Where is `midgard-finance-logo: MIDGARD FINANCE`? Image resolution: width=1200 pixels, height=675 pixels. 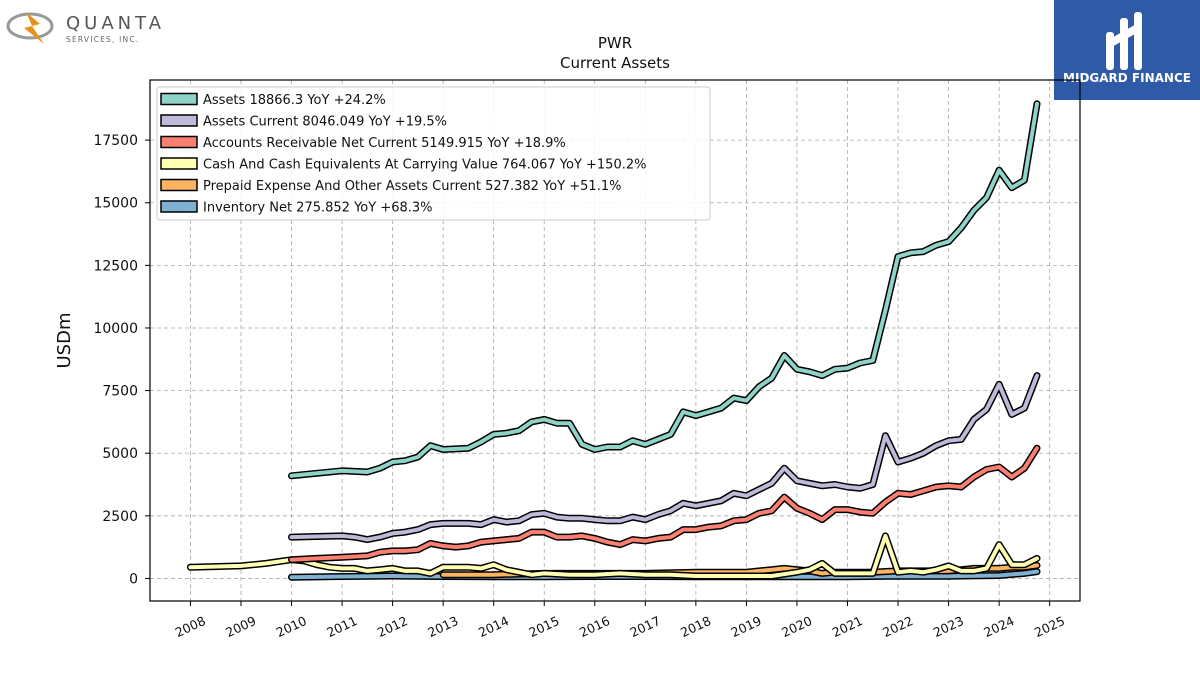 midgard-finance-logo: MIDGARD FINANCE is located at coordinates (1127, 50).